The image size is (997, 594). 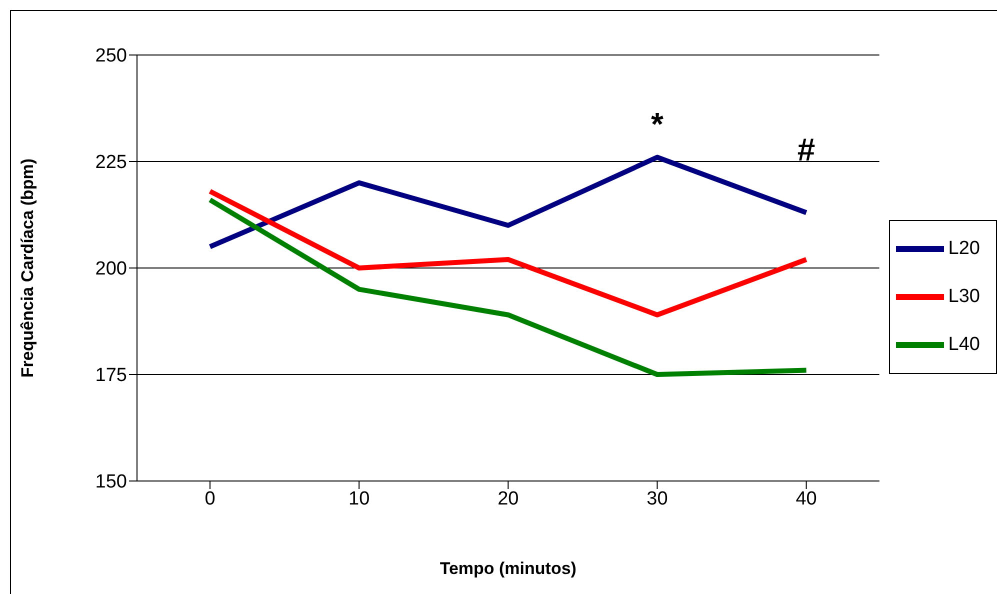 What do you see at coordinates (964, 345) in the screenshot?
I see `legend-label: L40` at bounding box center [964, 345].